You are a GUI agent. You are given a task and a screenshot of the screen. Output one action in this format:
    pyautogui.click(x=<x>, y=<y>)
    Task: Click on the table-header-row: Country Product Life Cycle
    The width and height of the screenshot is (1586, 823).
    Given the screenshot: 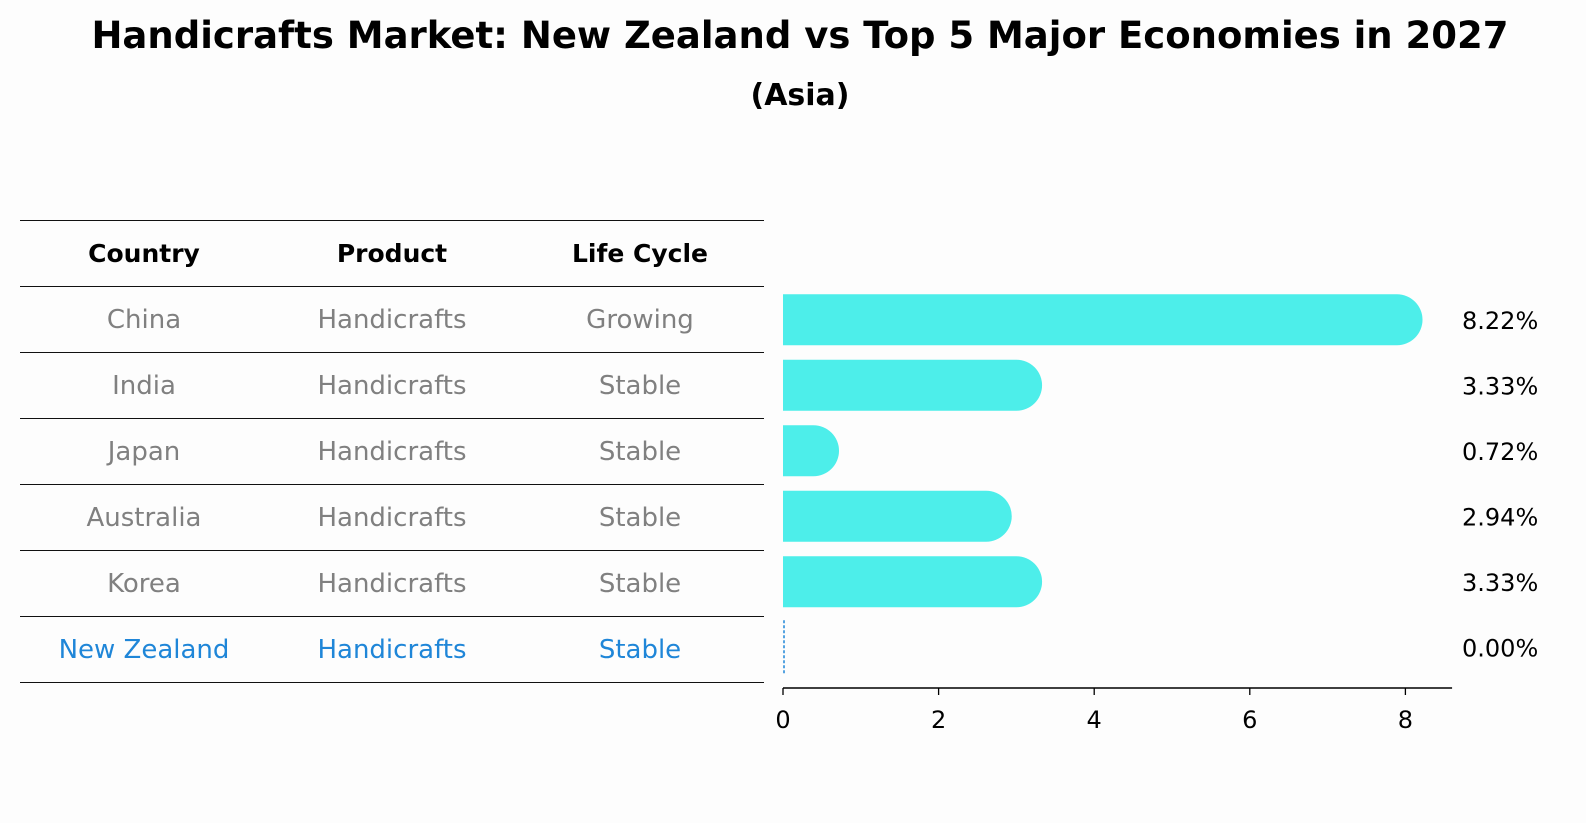 What is the action you would take?
    pyautogui.click(x=392, y=253)
    